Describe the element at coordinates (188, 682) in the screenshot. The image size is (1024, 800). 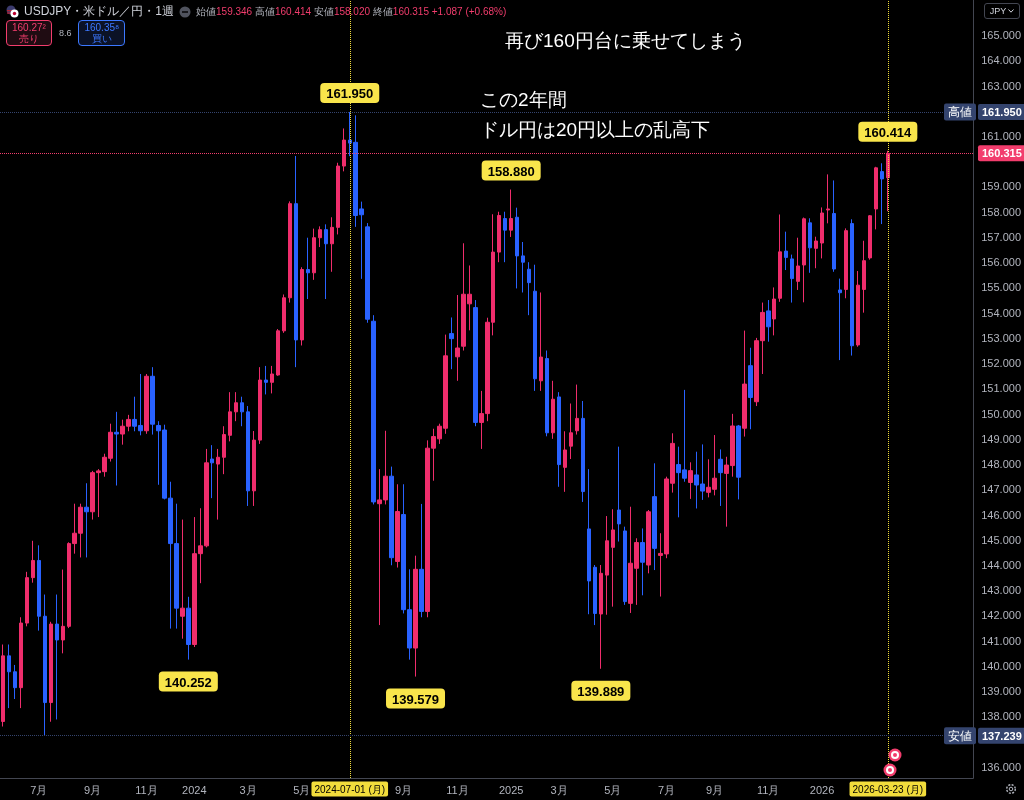
I see `annotation: 140.252` at that location.